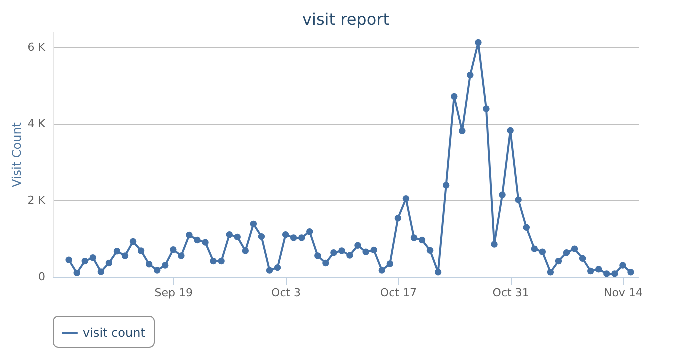 The height and width of the screenshot is (362, 690). I want to click on y-tick-label: 0, so click(42, 277).